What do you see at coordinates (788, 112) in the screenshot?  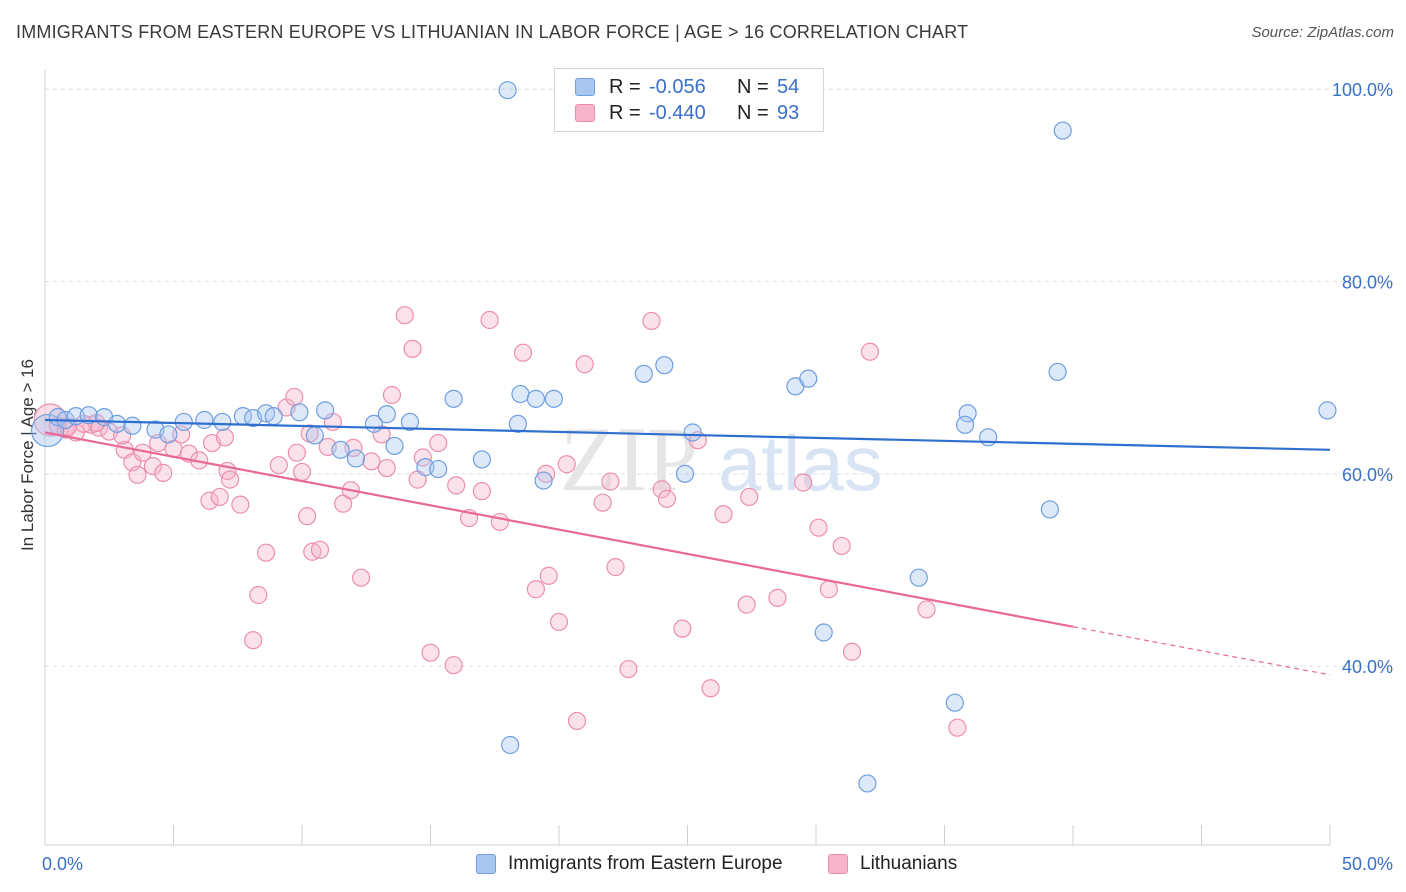 I see `legend-n-value: 93` at bounding box center [788, 112].